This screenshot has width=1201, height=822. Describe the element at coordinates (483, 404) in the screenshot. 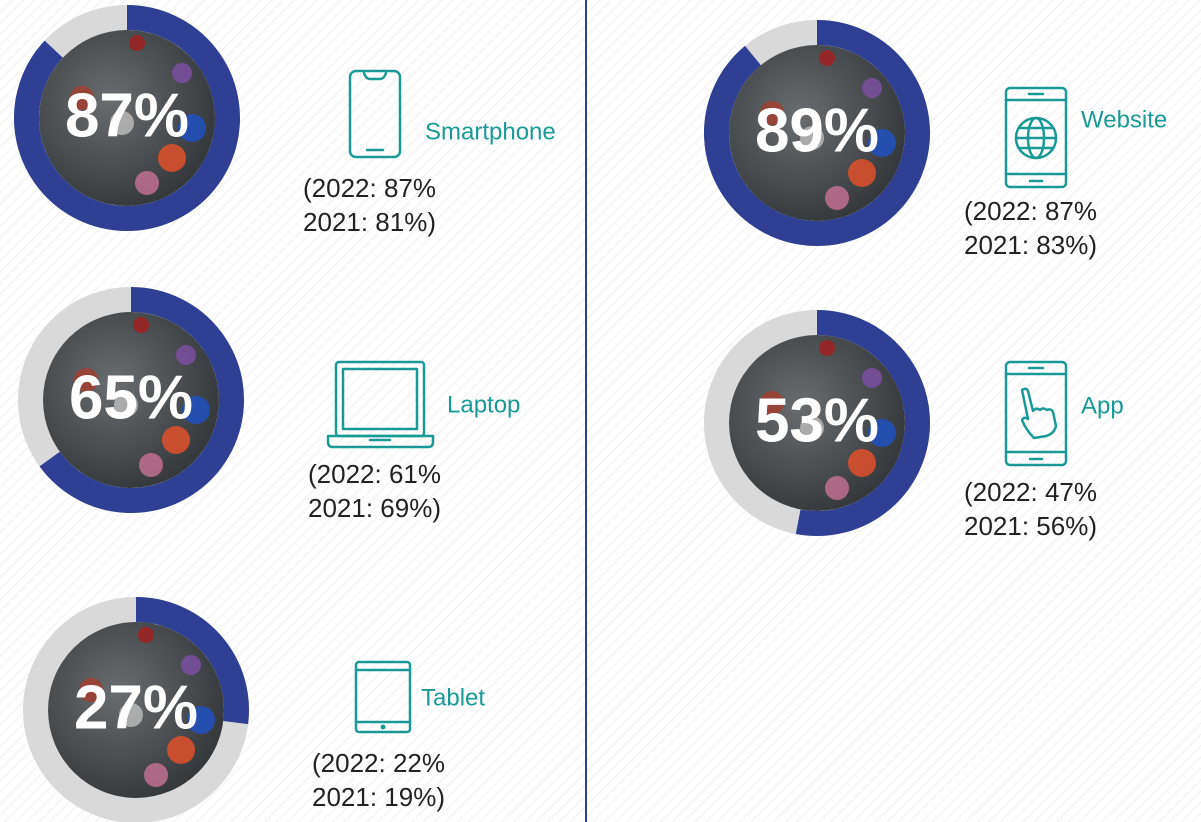

I see `device-label: Laptop` at that location.